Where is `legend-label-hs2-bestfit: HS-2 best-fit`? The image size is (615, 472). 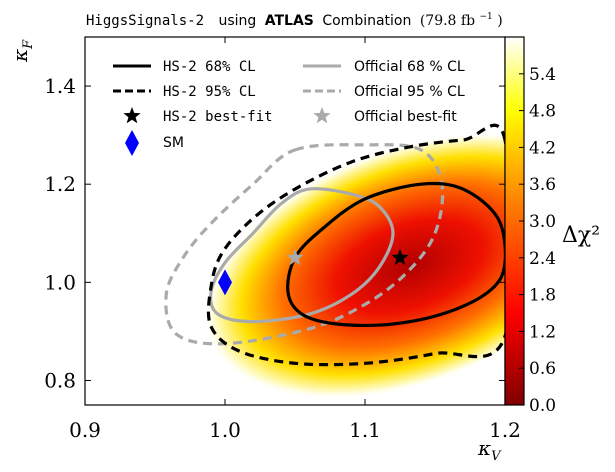
legend-label-hs2-bestfit: HS-2 best-fit is located at coordinates (218, 117).